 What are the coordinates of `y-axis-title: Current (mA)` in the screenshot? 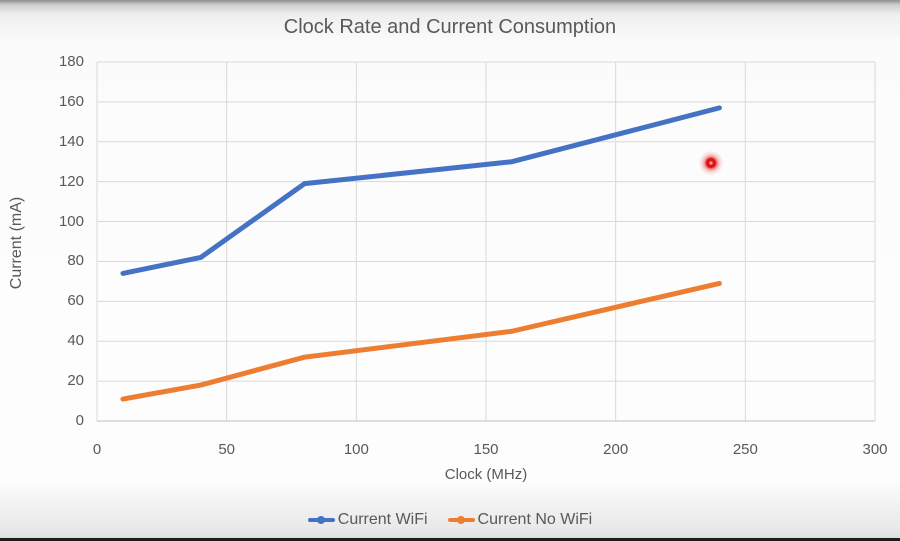 It's located at (16, 243).